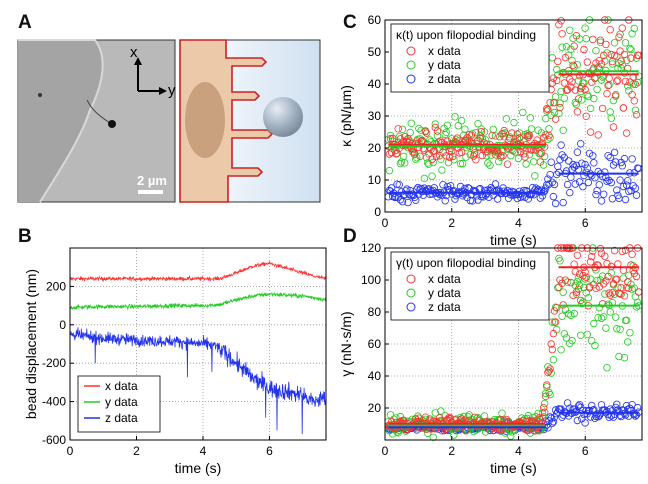 The height and width of the screenshot is (484, 648). I want to click on bead-sphere, so click(283, 117).